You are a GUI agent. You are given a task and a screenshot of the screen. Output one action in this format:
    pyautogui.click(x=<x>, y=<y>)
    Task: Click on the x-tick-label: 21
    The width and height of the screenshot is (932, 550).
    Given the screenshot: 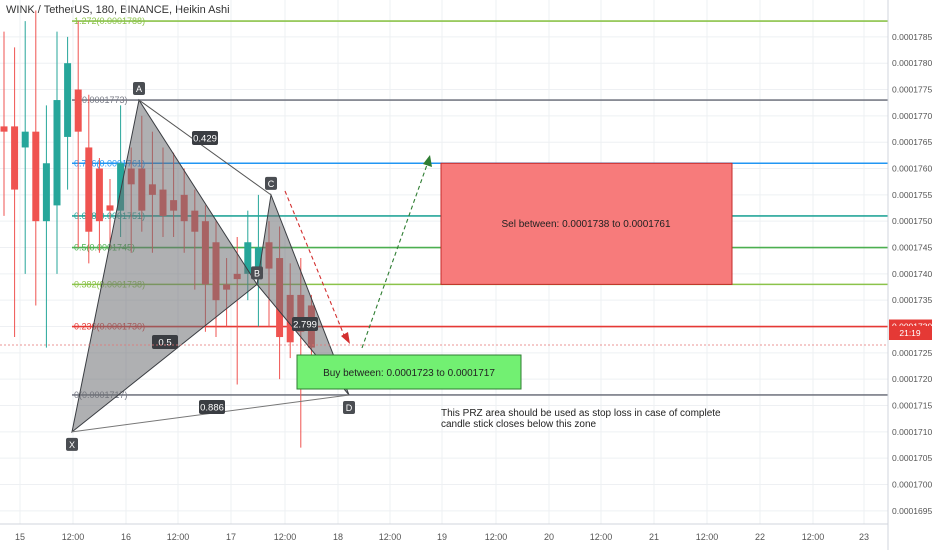 What is the action you would take?
    pyautogui.click(x=654, y=537)
    